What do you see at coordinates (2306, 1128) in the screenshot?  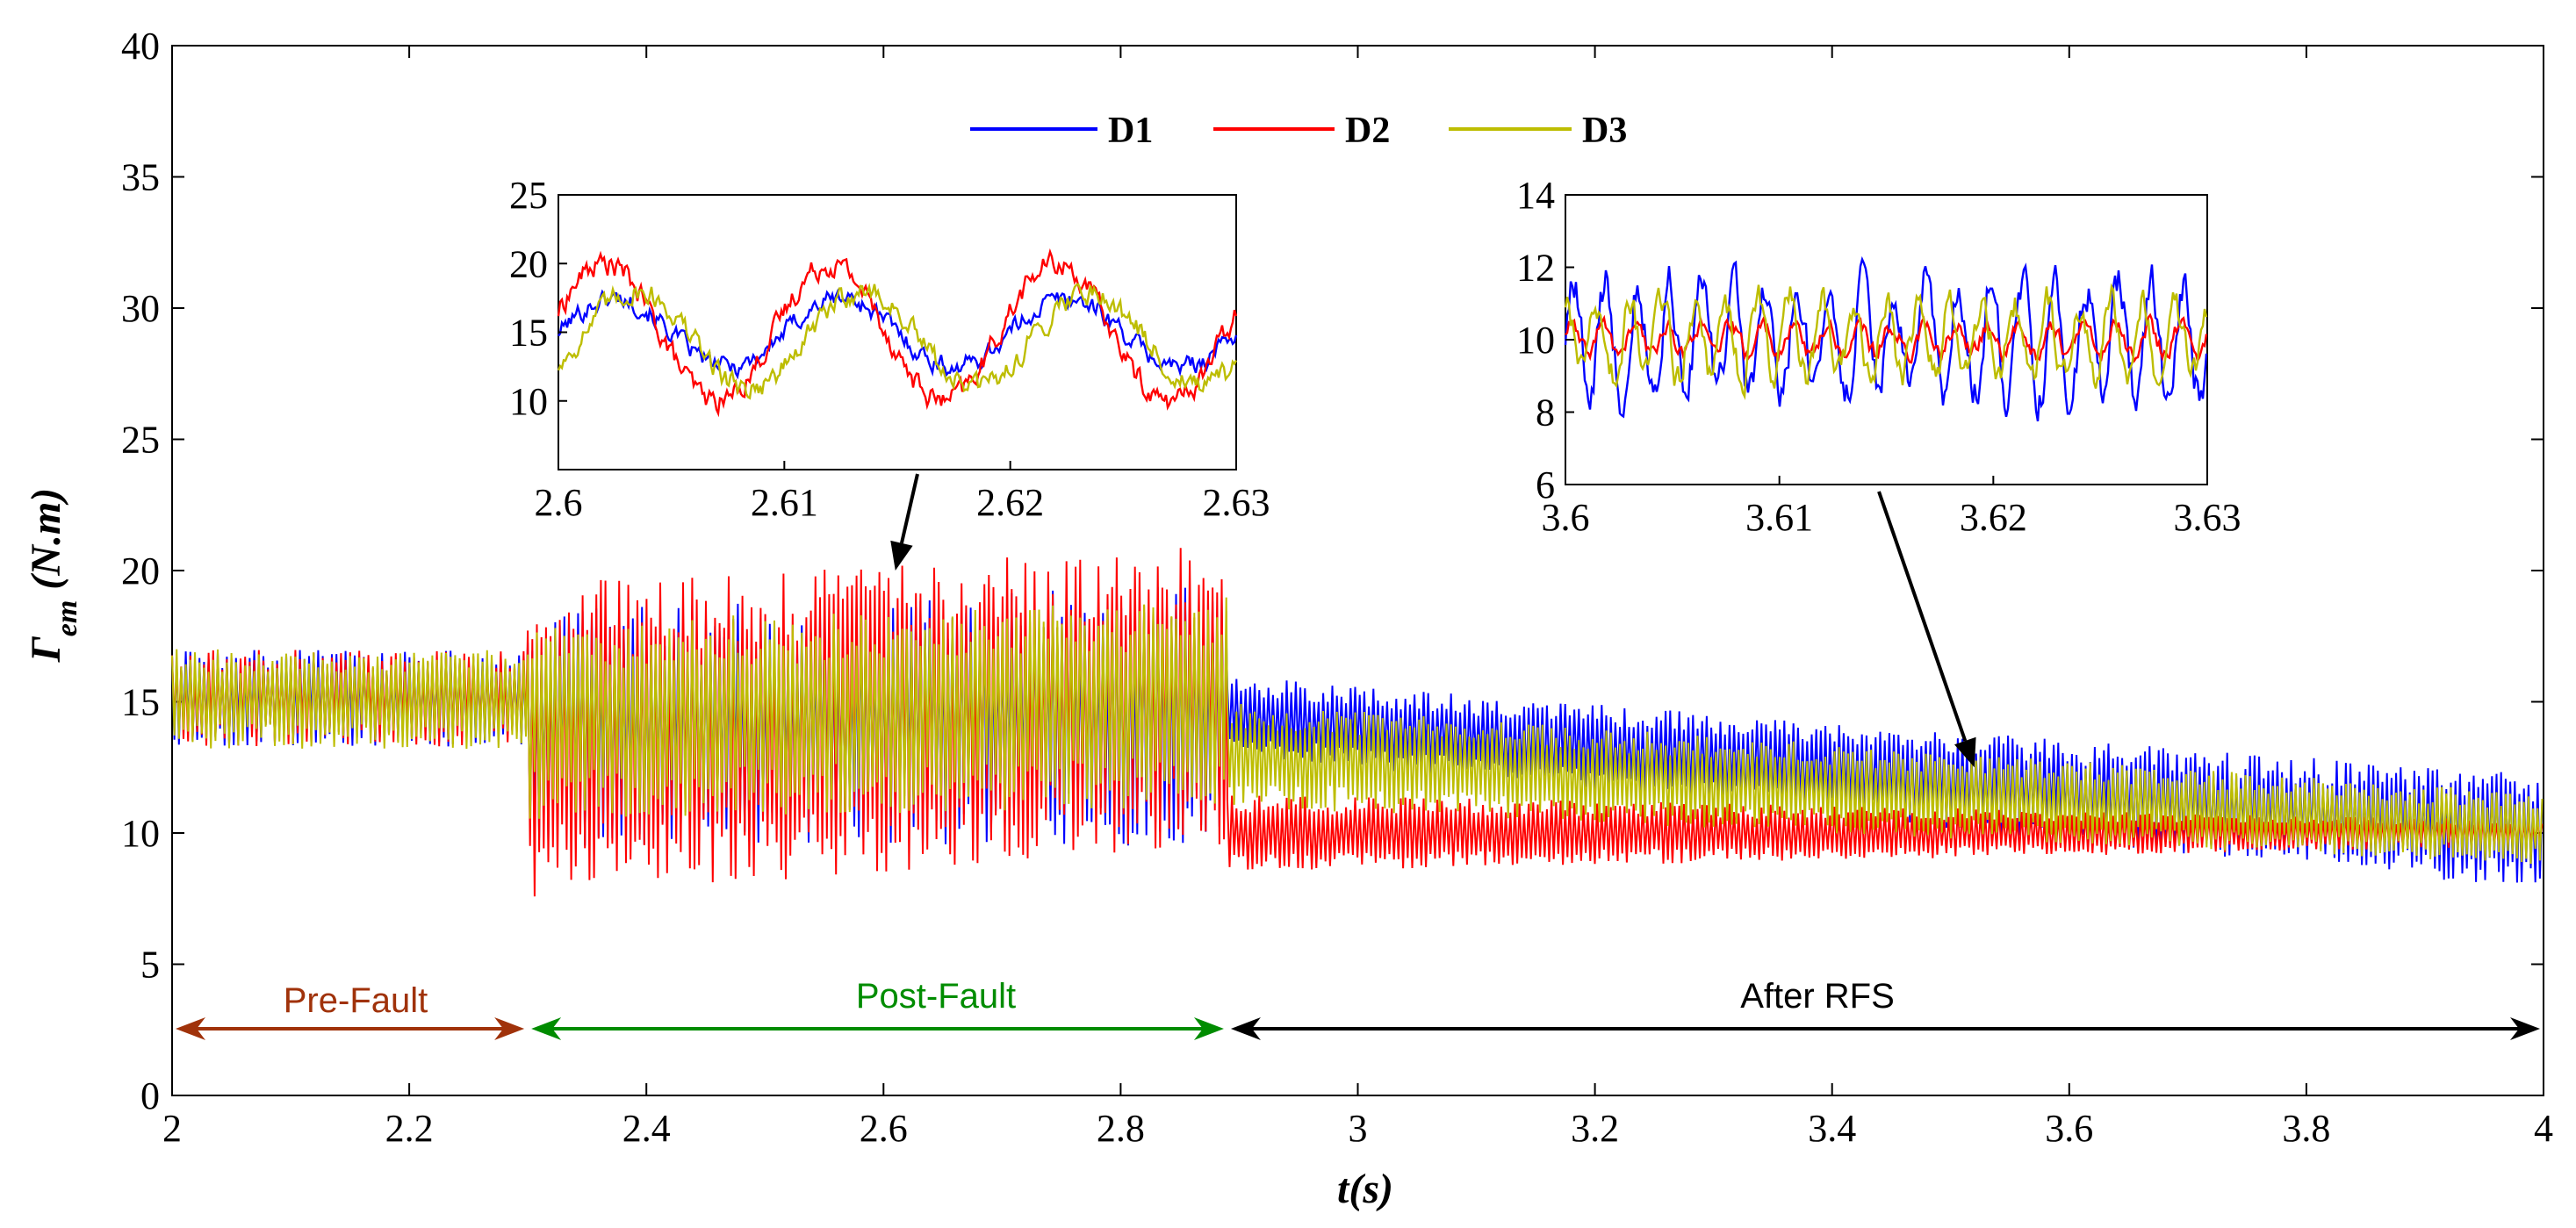 I see `x-tick-label: 3.8` at bounding box center [2306, 1128].